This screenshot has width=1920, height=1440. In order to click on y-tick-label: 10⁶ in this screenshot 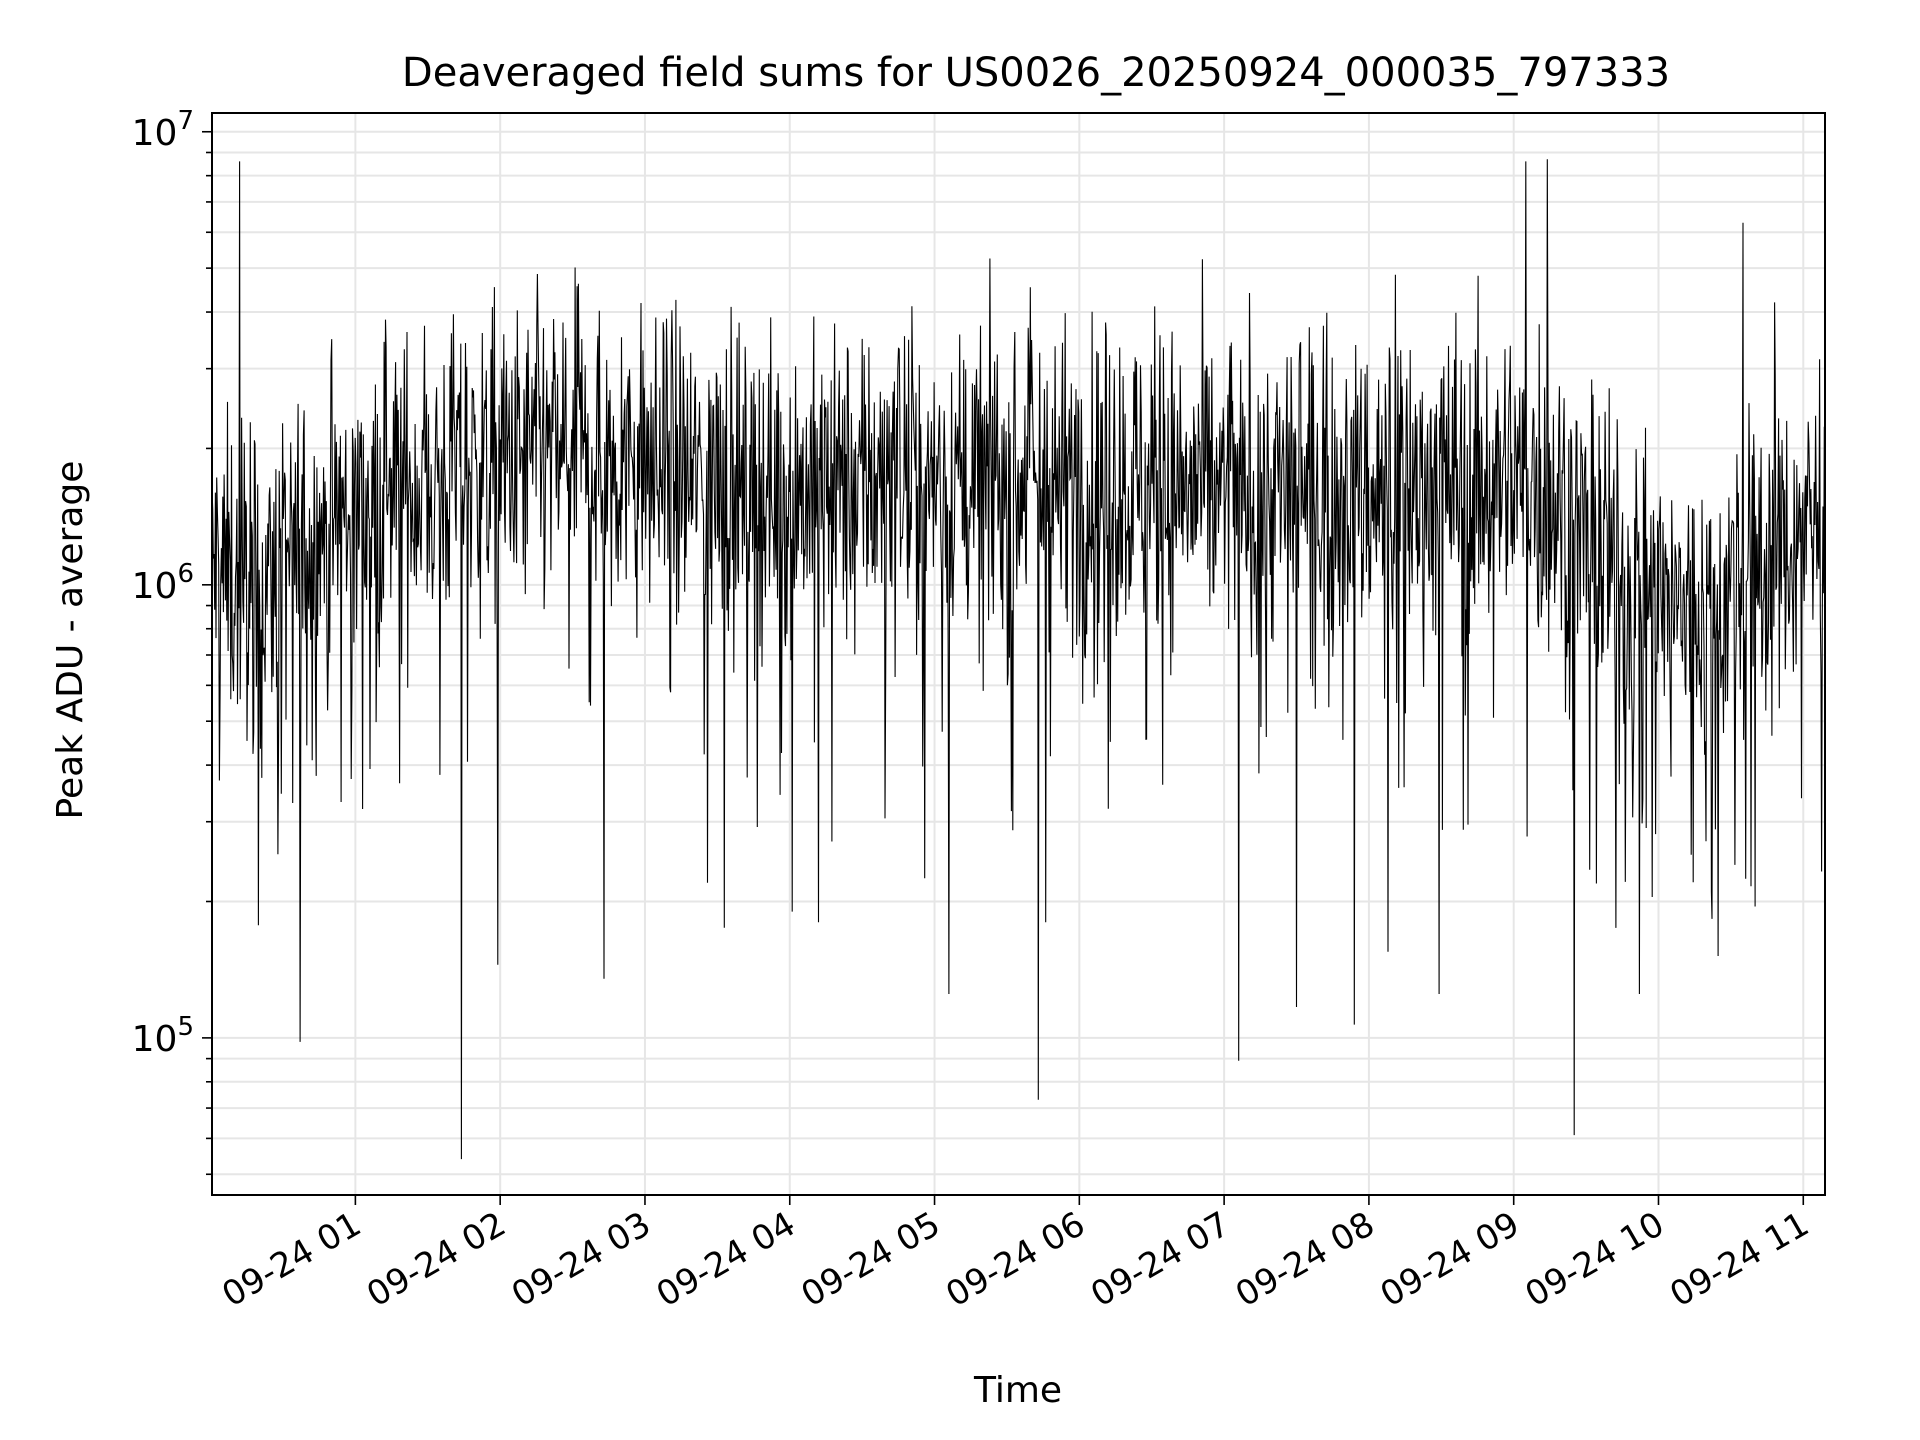, I will do `click(163, 583)`.